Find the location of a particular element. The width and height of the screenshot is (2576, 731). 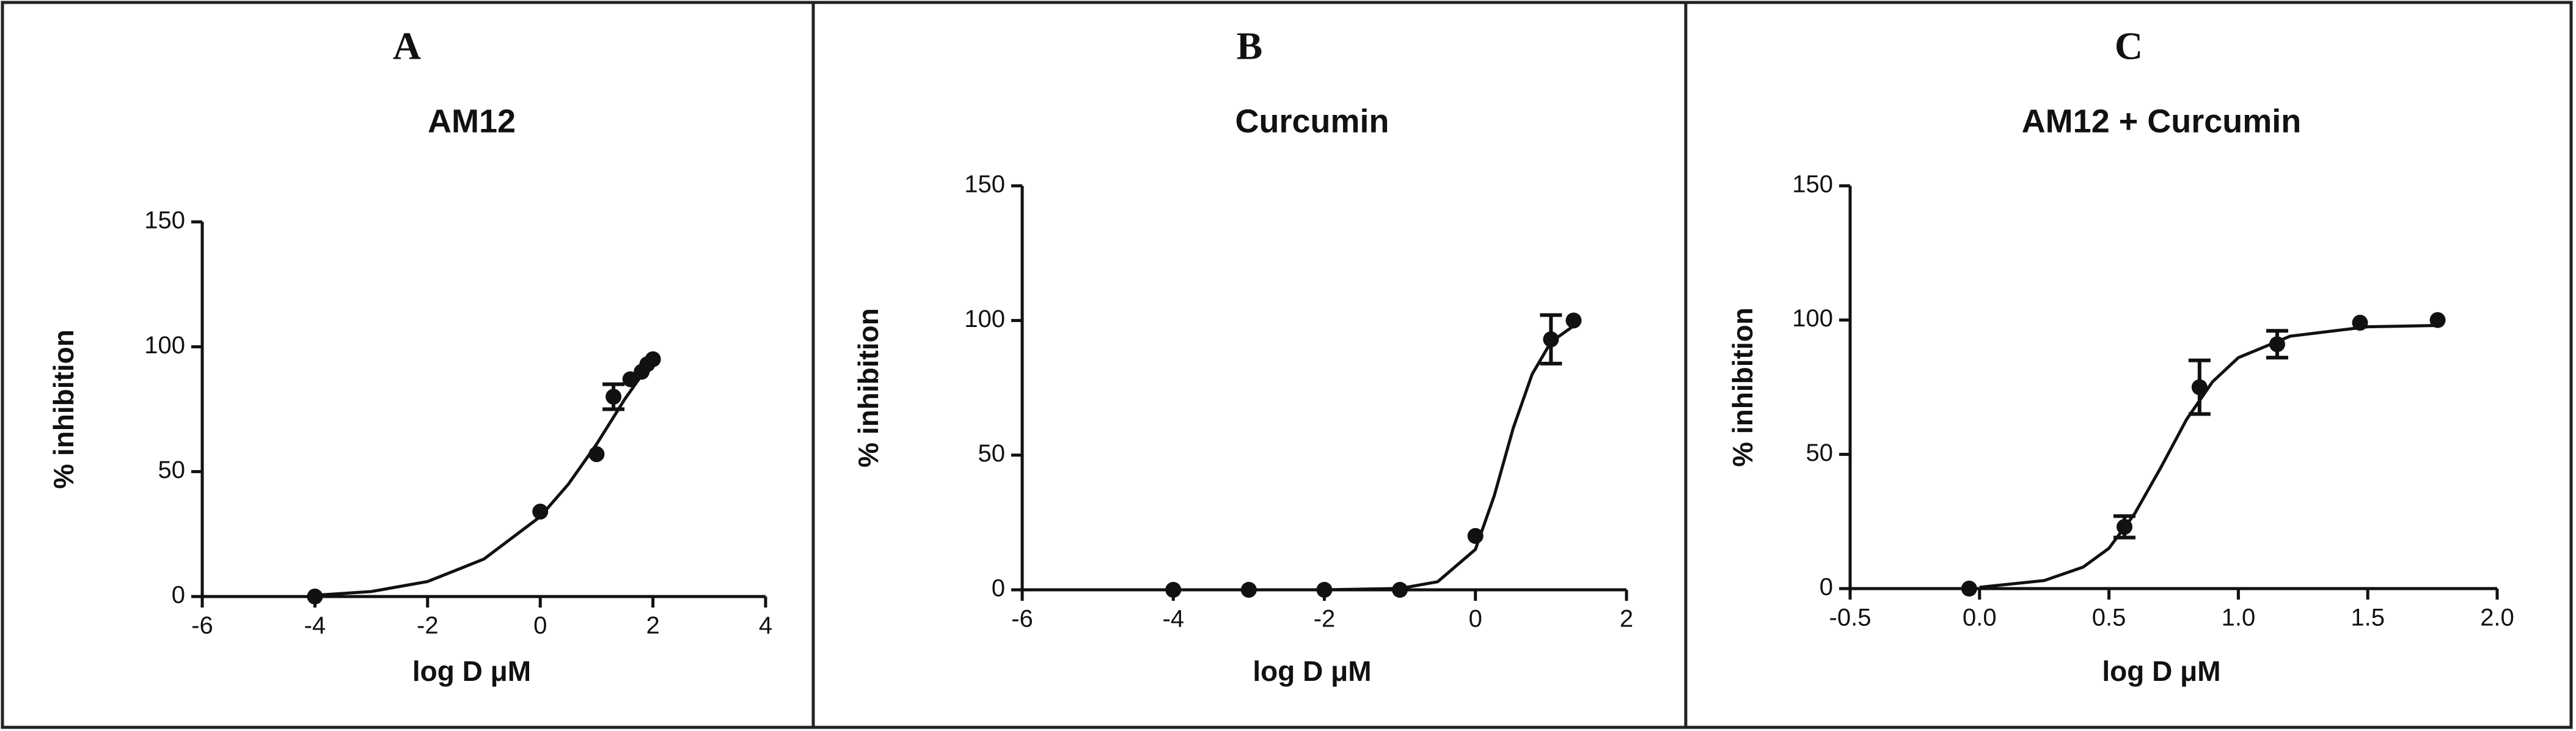

chart-title: Curcumin is located at coordinates (1312, 121).